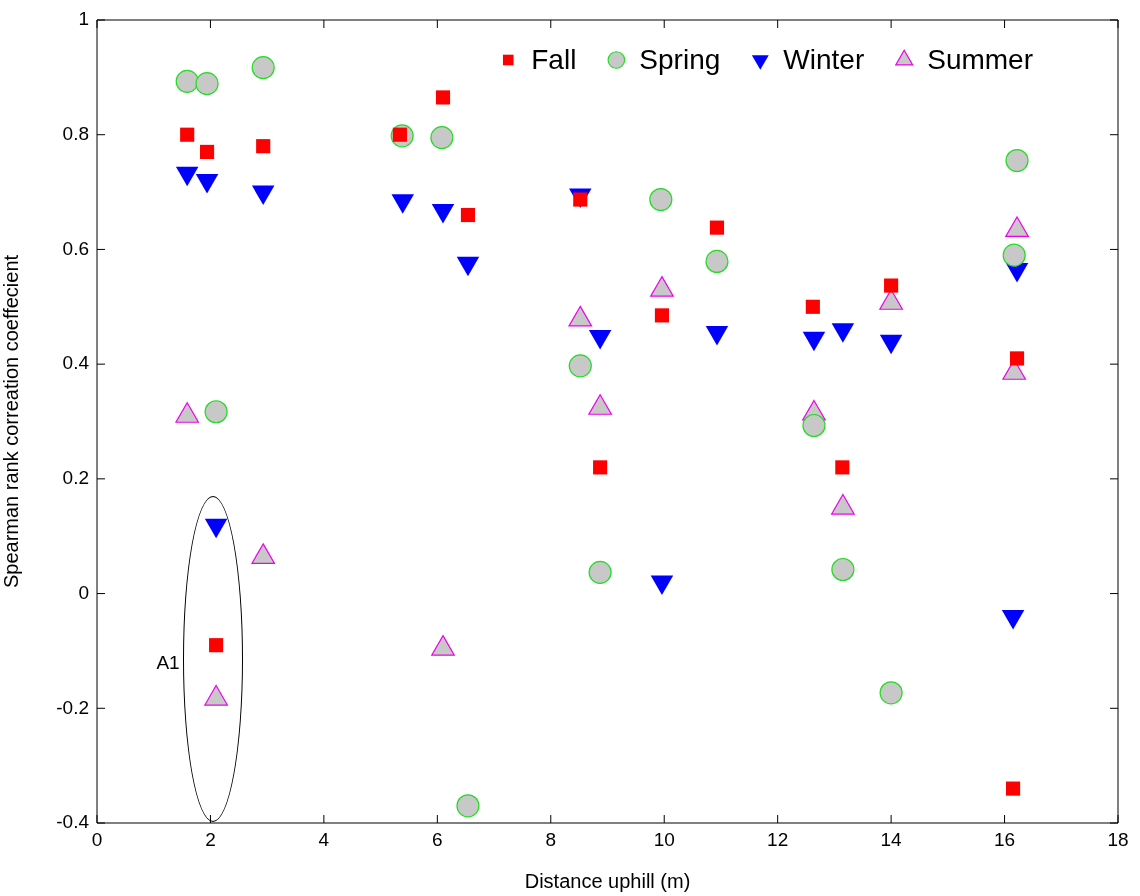  What do you see at coordinates (324, 839) in the screenshot?
I see `x-tick-label: 4` at bounding box center [324, 839].